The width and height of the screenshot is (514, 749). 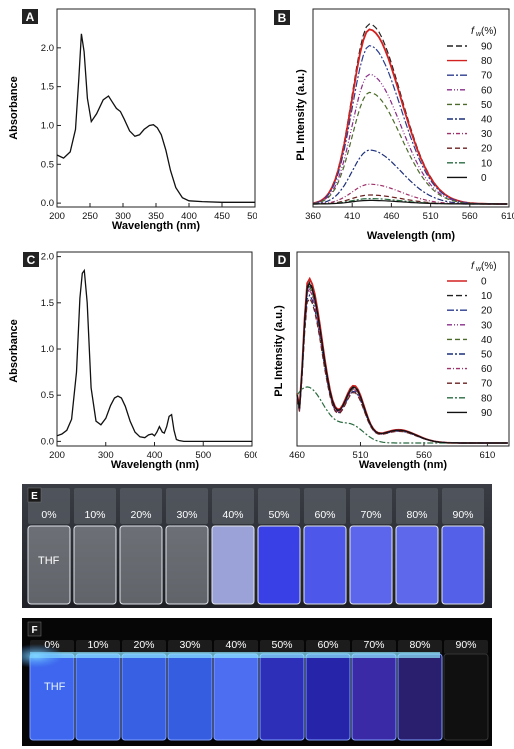 What do you see at coordinates (154, 355) in the screenshot?
I see `absorbance-series` at bounding box center [154, 355].